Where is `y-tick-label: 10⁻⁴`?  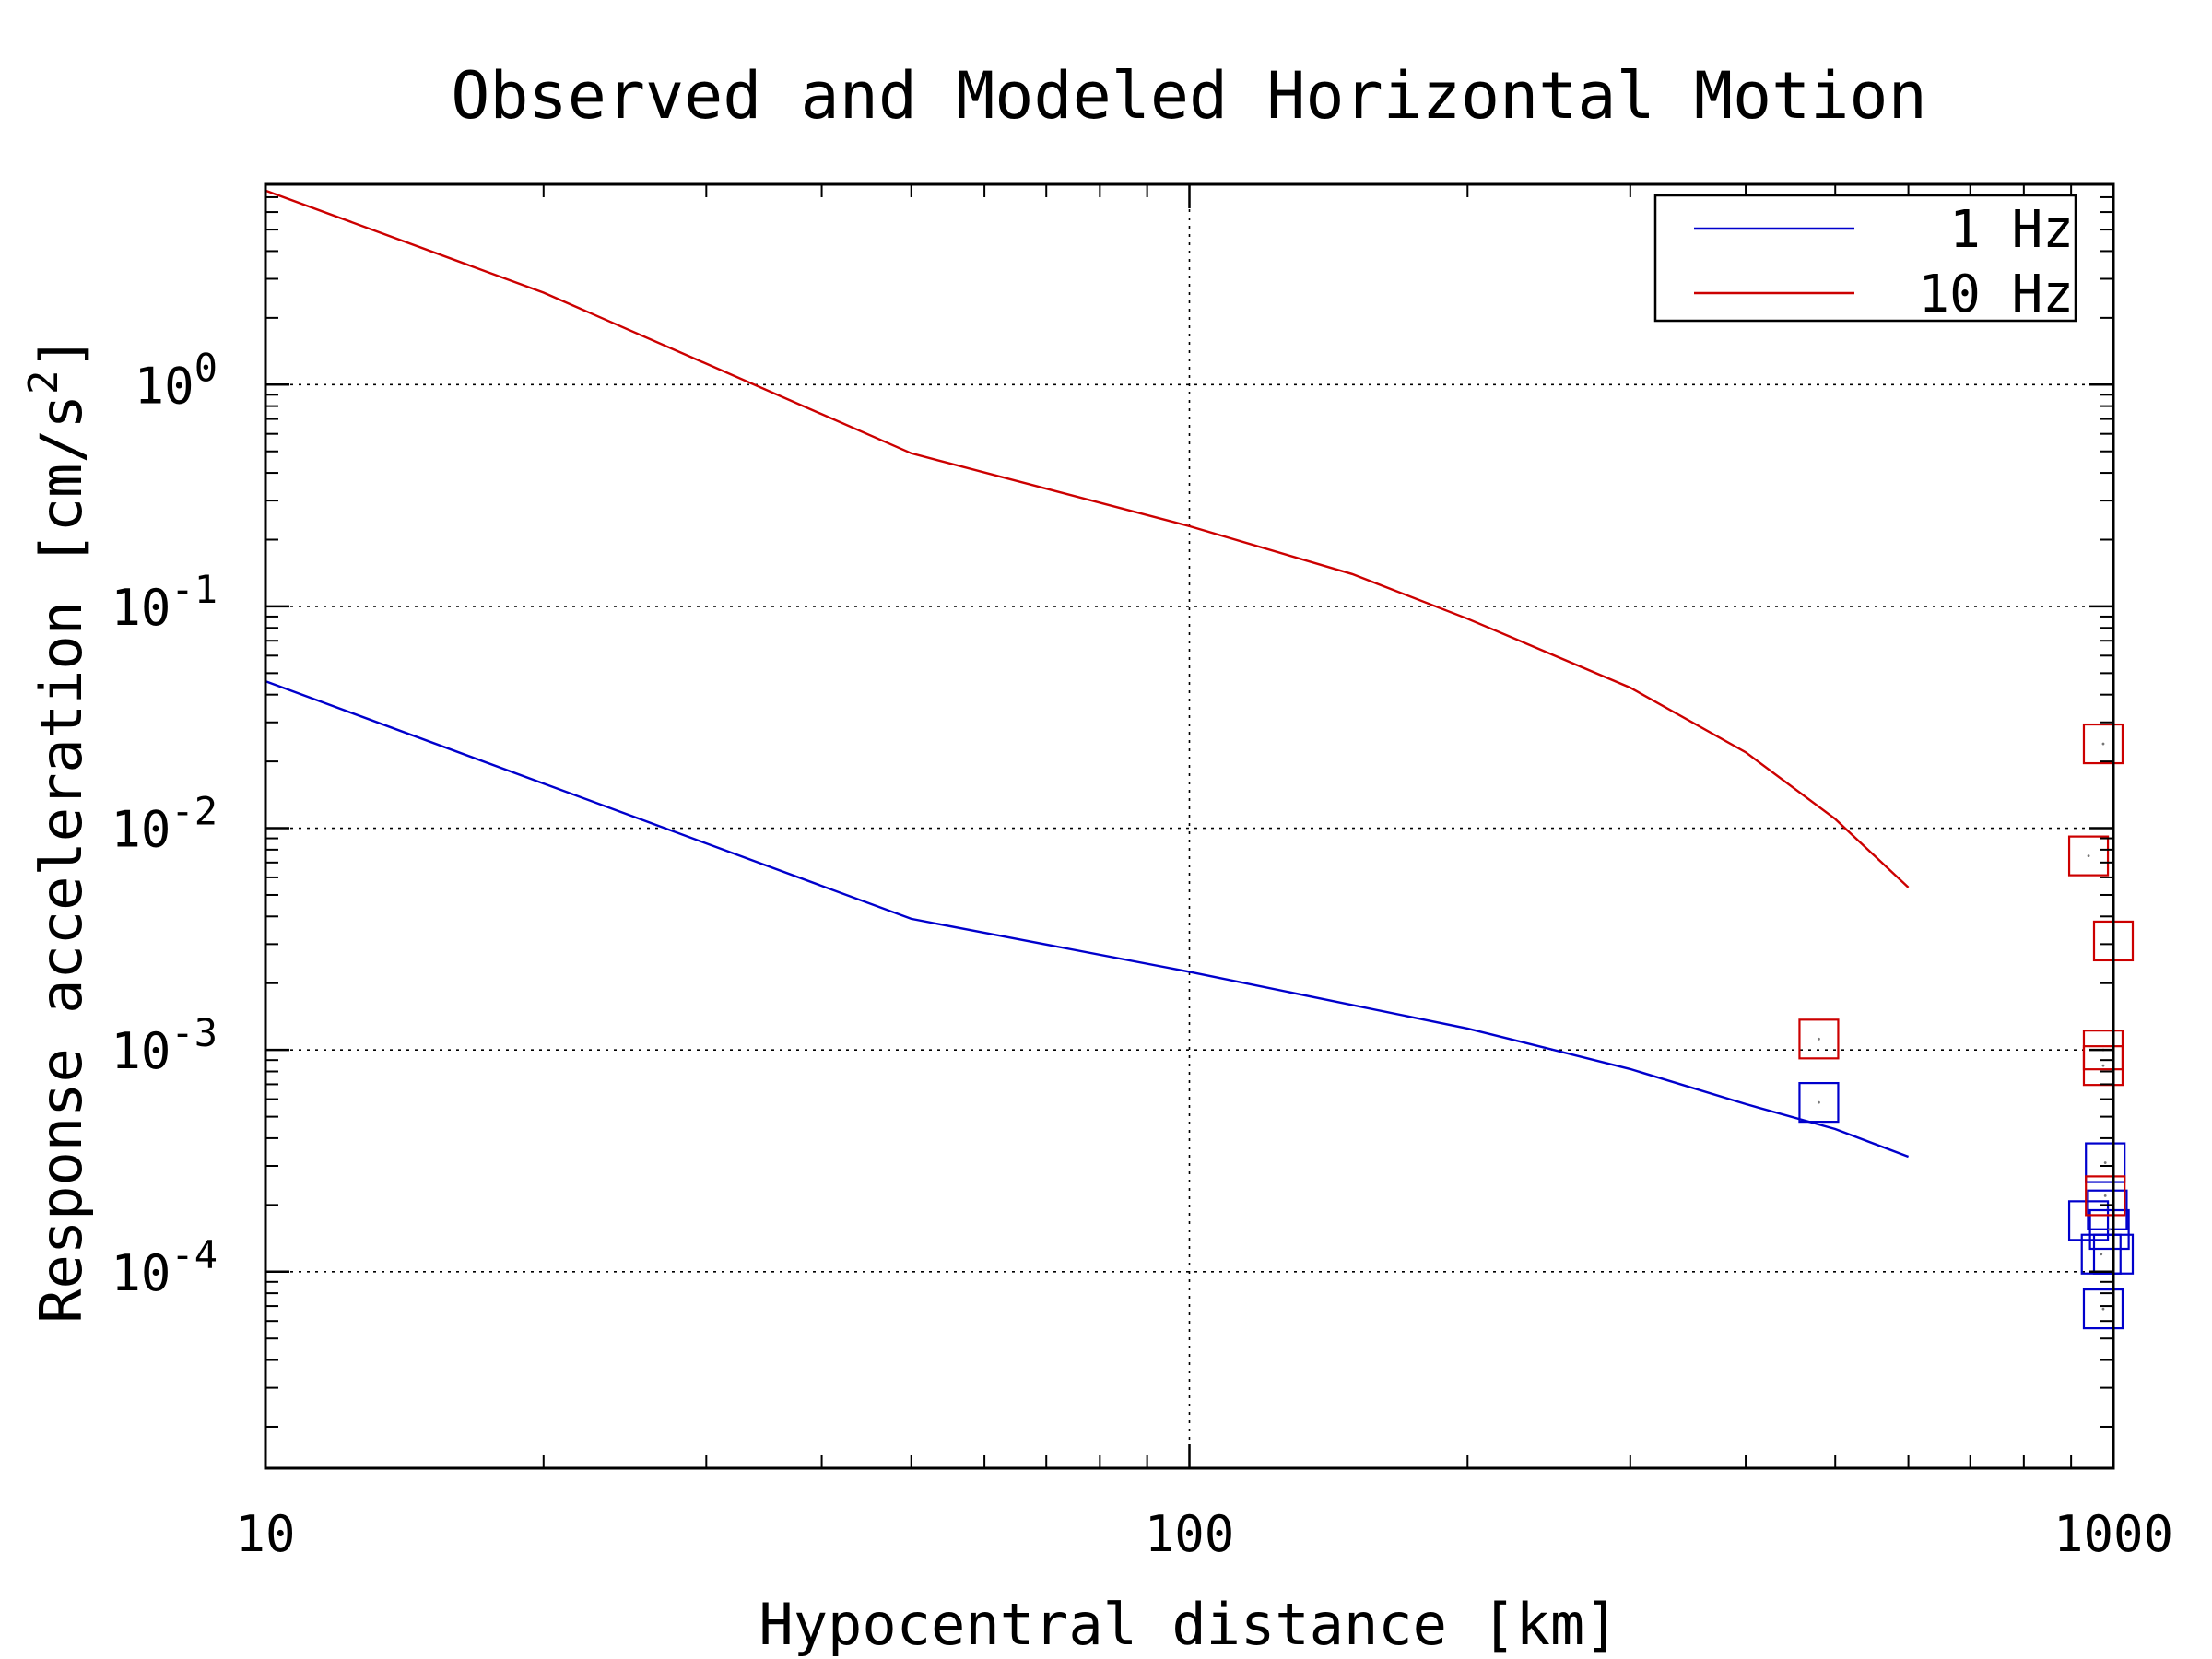 y-tick-label: 10⁻⁴ is located at coordinates (164, 1267).